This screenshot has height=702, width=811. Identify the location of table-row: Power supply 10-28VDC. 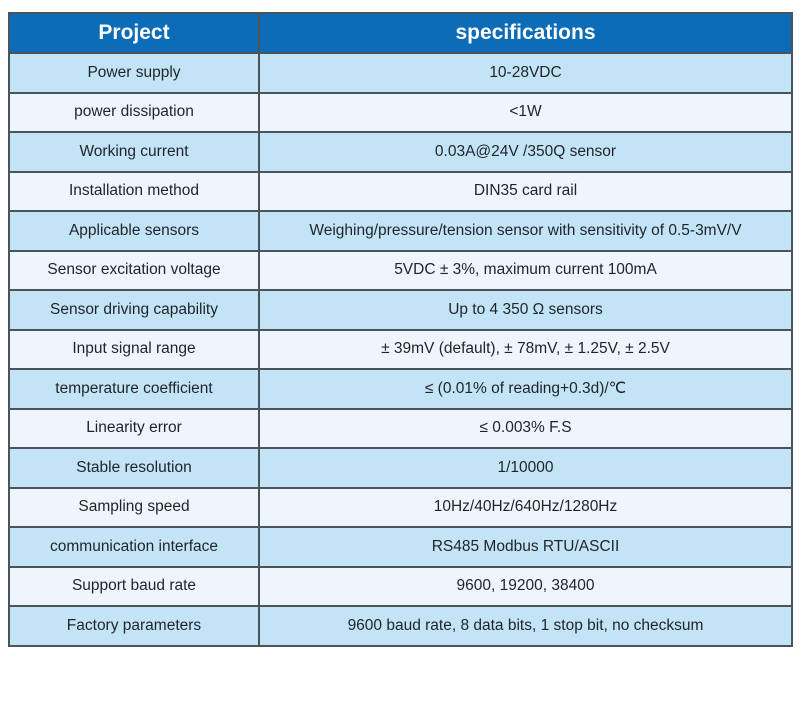
(400, 73).